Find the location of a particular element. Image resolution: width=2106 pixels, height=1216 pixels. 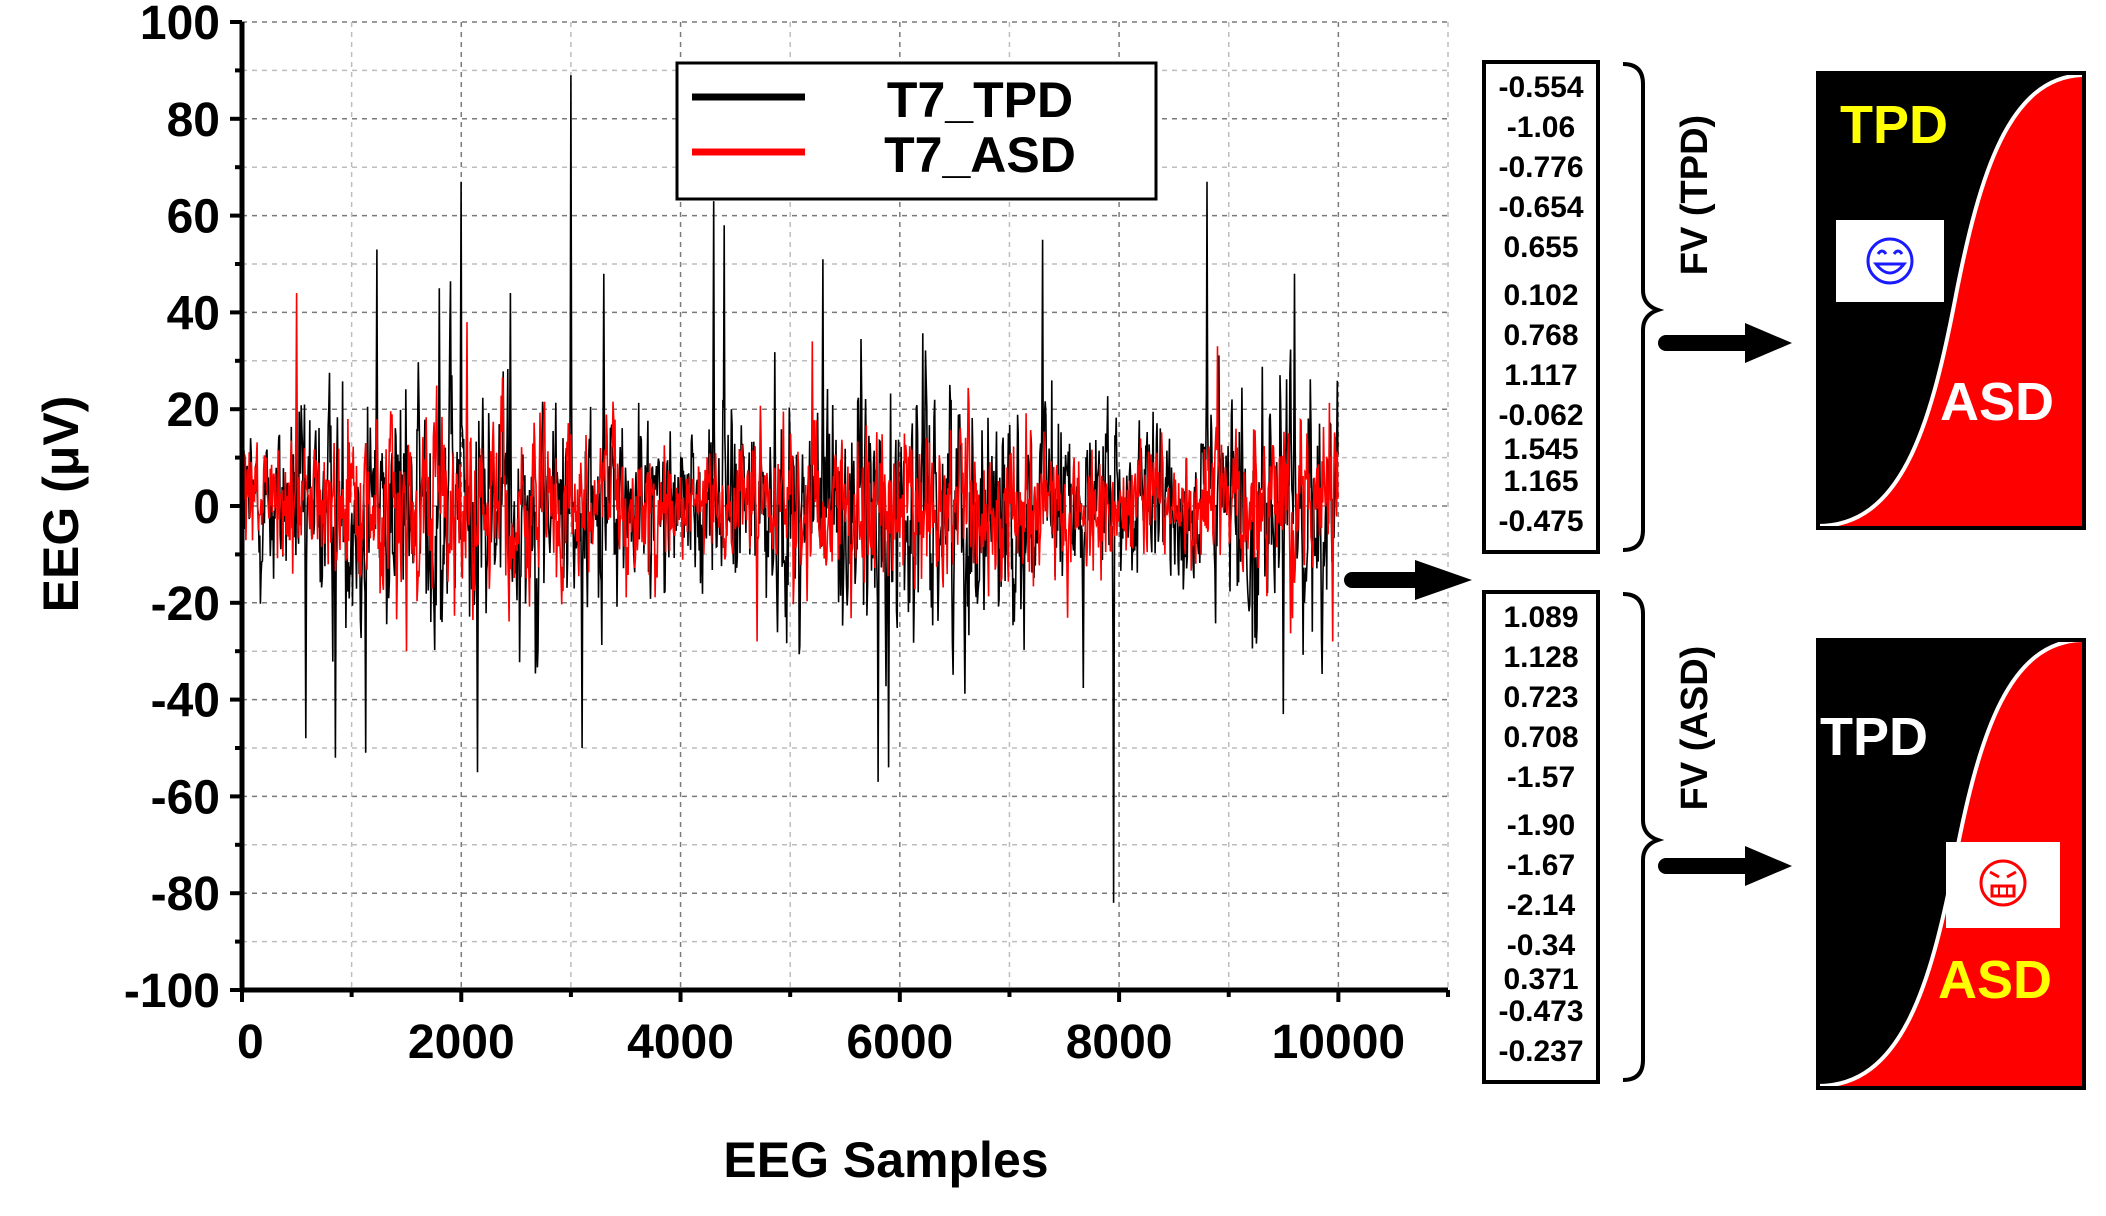

fv-value: 0.655 is located at coordinates (1540, 247).